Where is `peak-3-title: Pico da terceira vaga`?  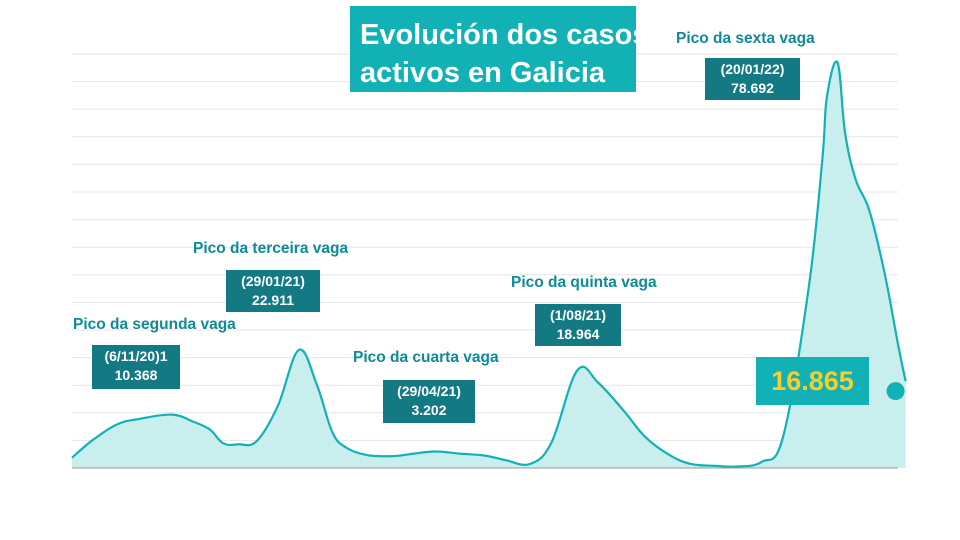 peak-3-title: Pico da terceira vaga is located at coordinates (271, 248).